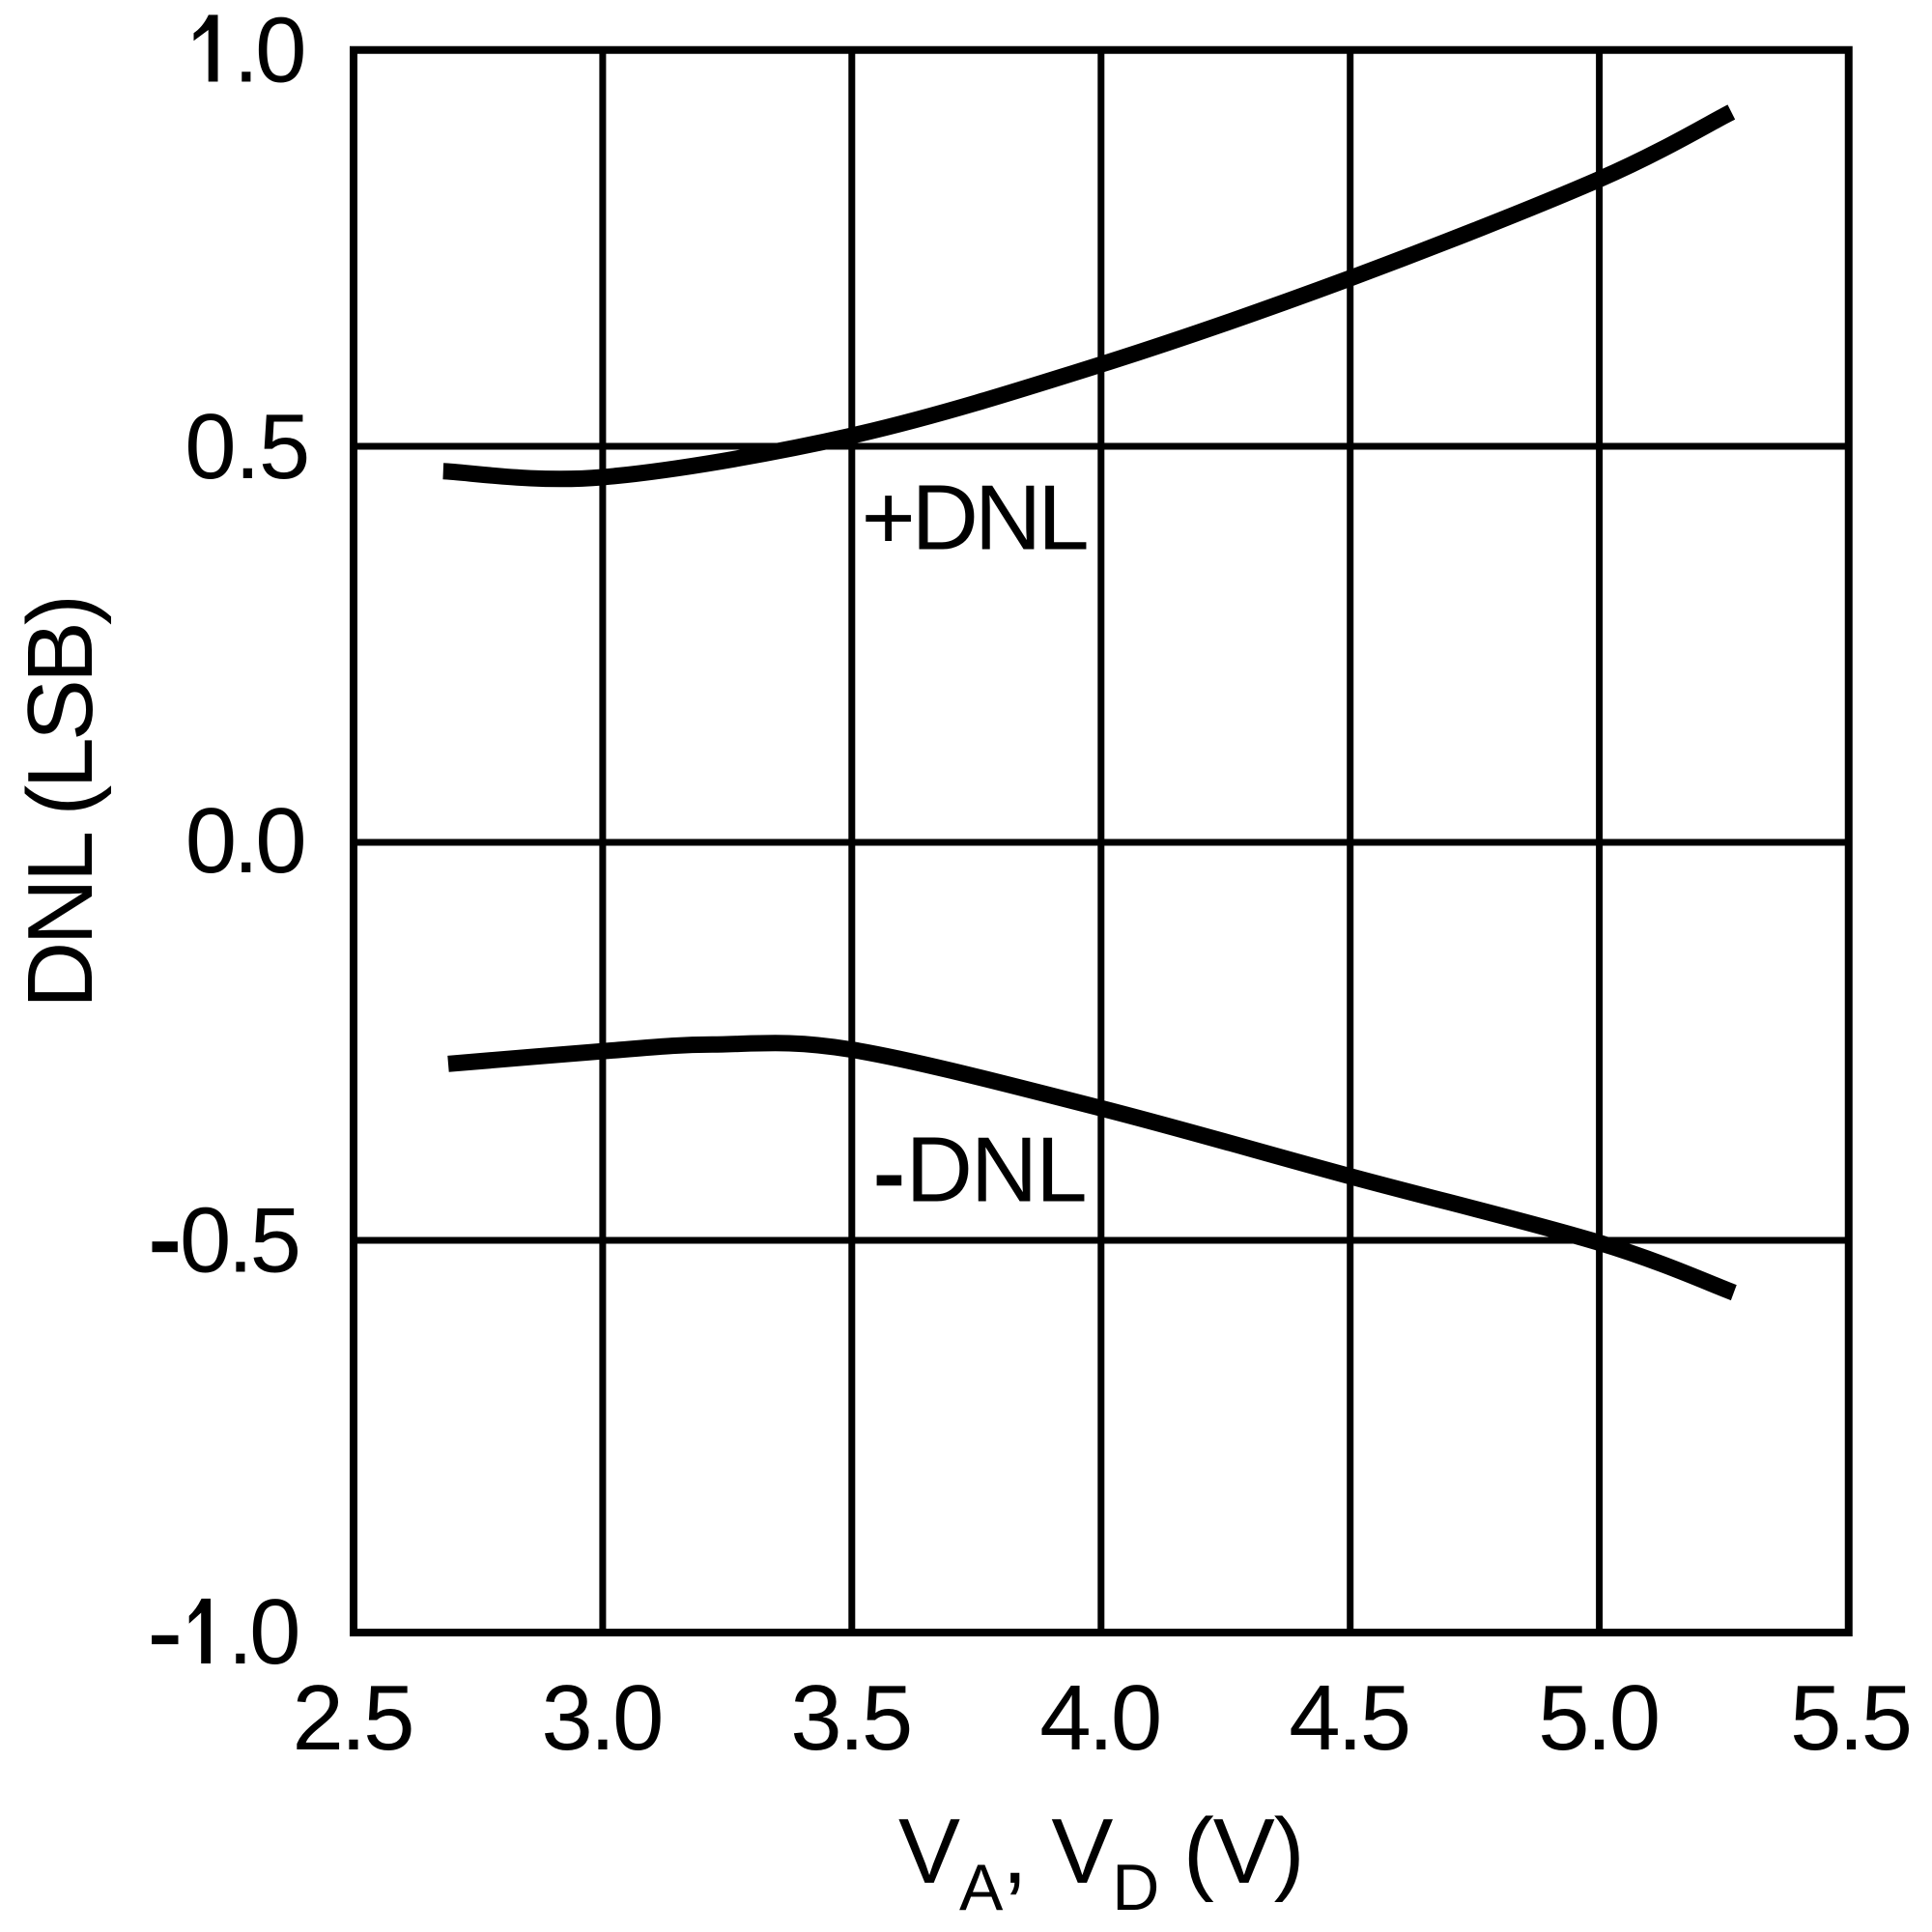  Describe the element at coordinates (1851, 1718) in the screenshot. I see `svg-text: 5.5` at that location.